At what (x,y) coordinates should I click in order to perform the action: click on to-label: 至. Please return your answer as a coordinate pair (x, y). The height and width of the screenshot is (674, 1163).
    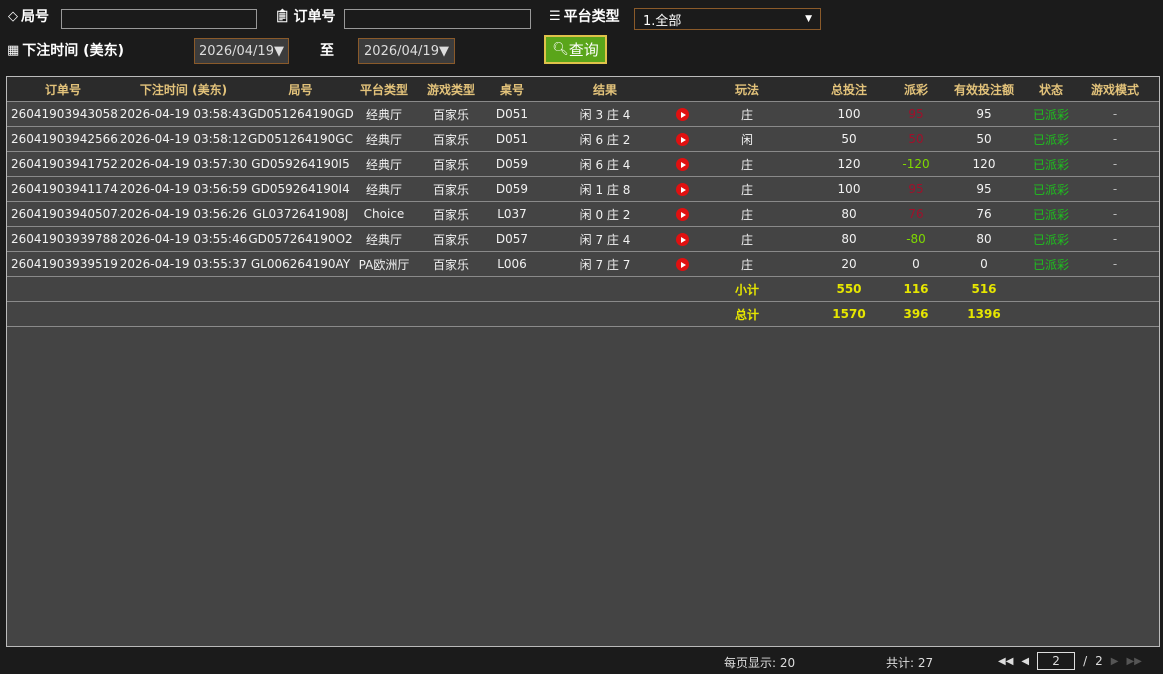
    Looking at the image, I should click on (327, 51).